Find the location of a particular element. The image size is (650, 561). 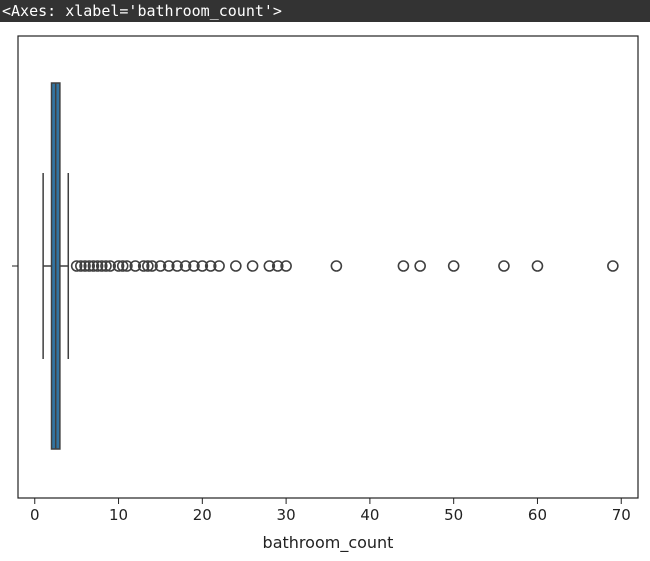

x-tick-label: 60 is located at coordinates (537, 515).